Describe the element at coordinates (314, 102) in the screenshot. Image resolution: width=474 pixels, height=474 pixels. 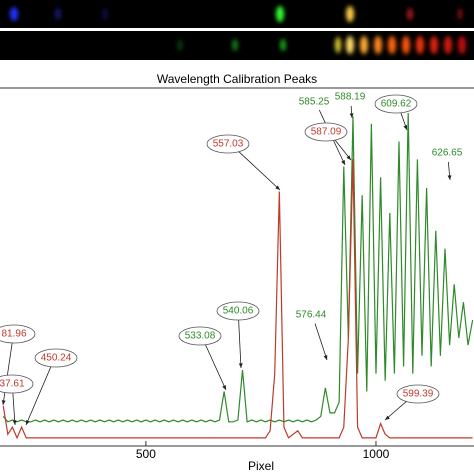
I see `annotation-label: 585.25` at that location.